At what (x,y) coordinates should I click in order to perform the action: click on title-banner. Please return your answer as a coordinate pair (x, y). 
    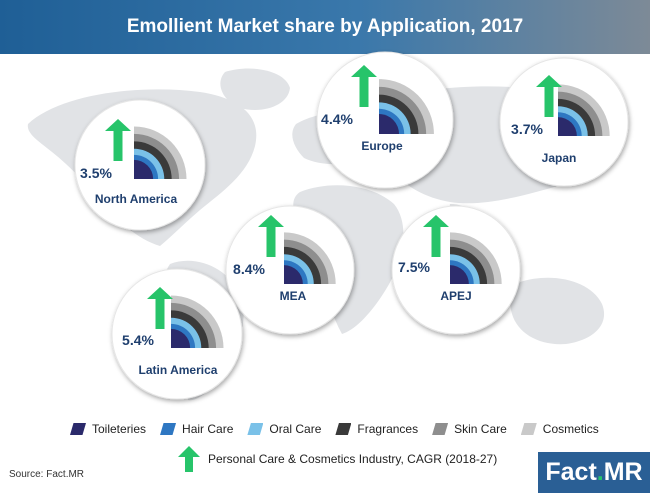
    Looking at the image, I should click on (325, 27).